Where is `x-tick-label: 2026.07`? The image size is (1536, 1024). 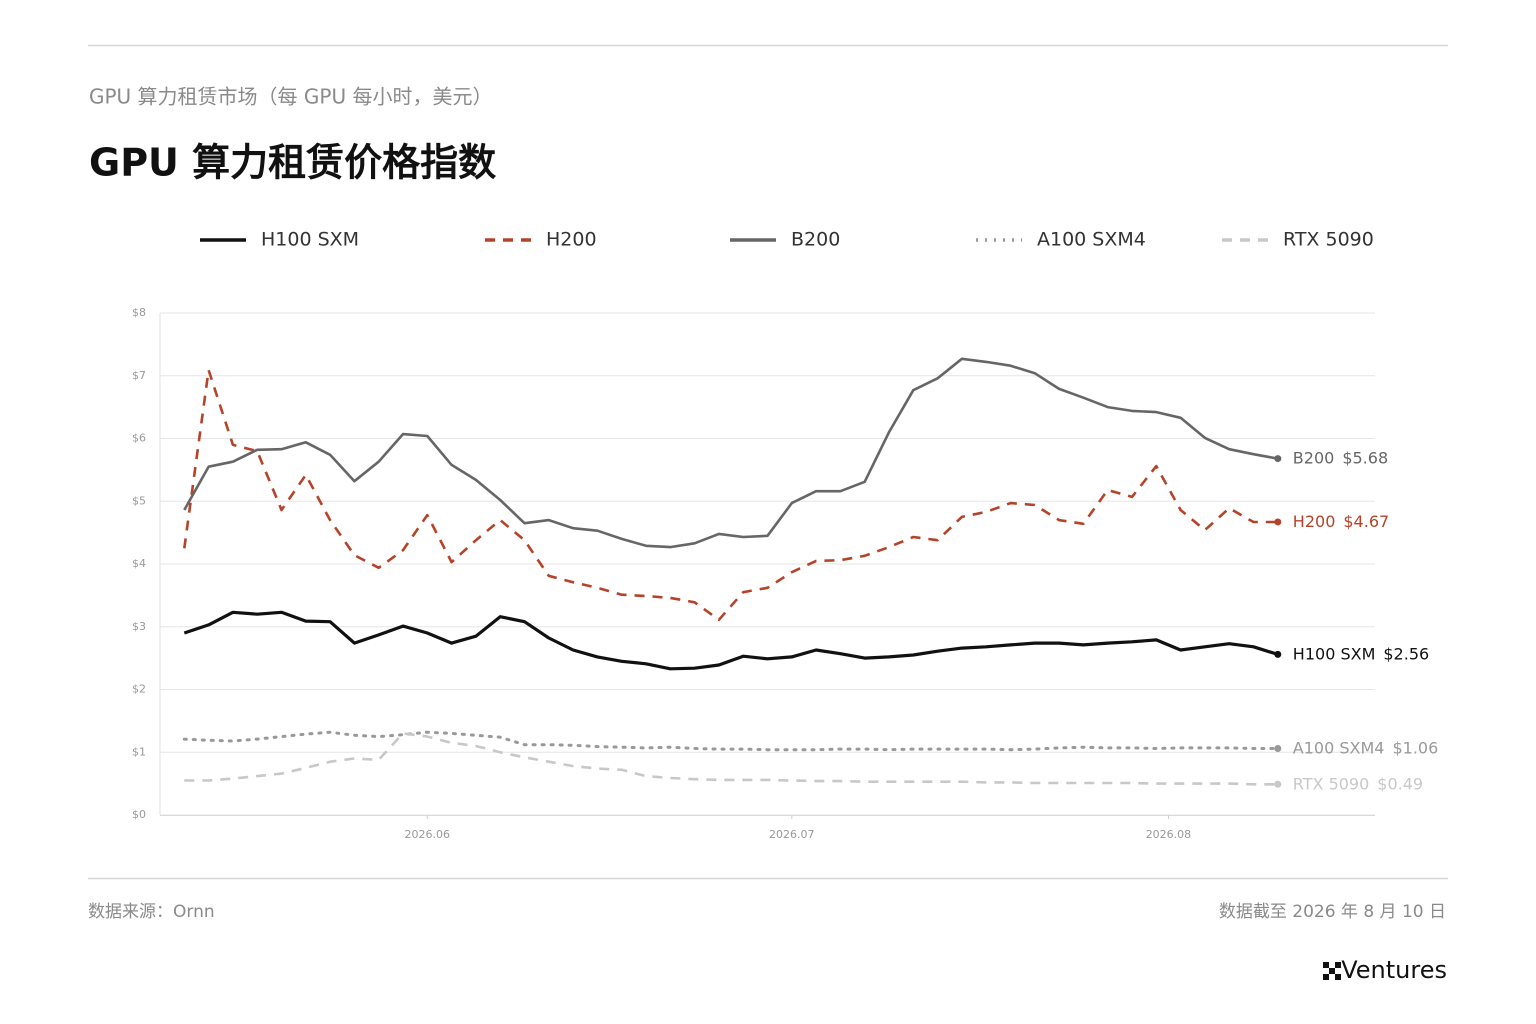
x-tick-label: 2026.07 is located at coordinates (792, 834).